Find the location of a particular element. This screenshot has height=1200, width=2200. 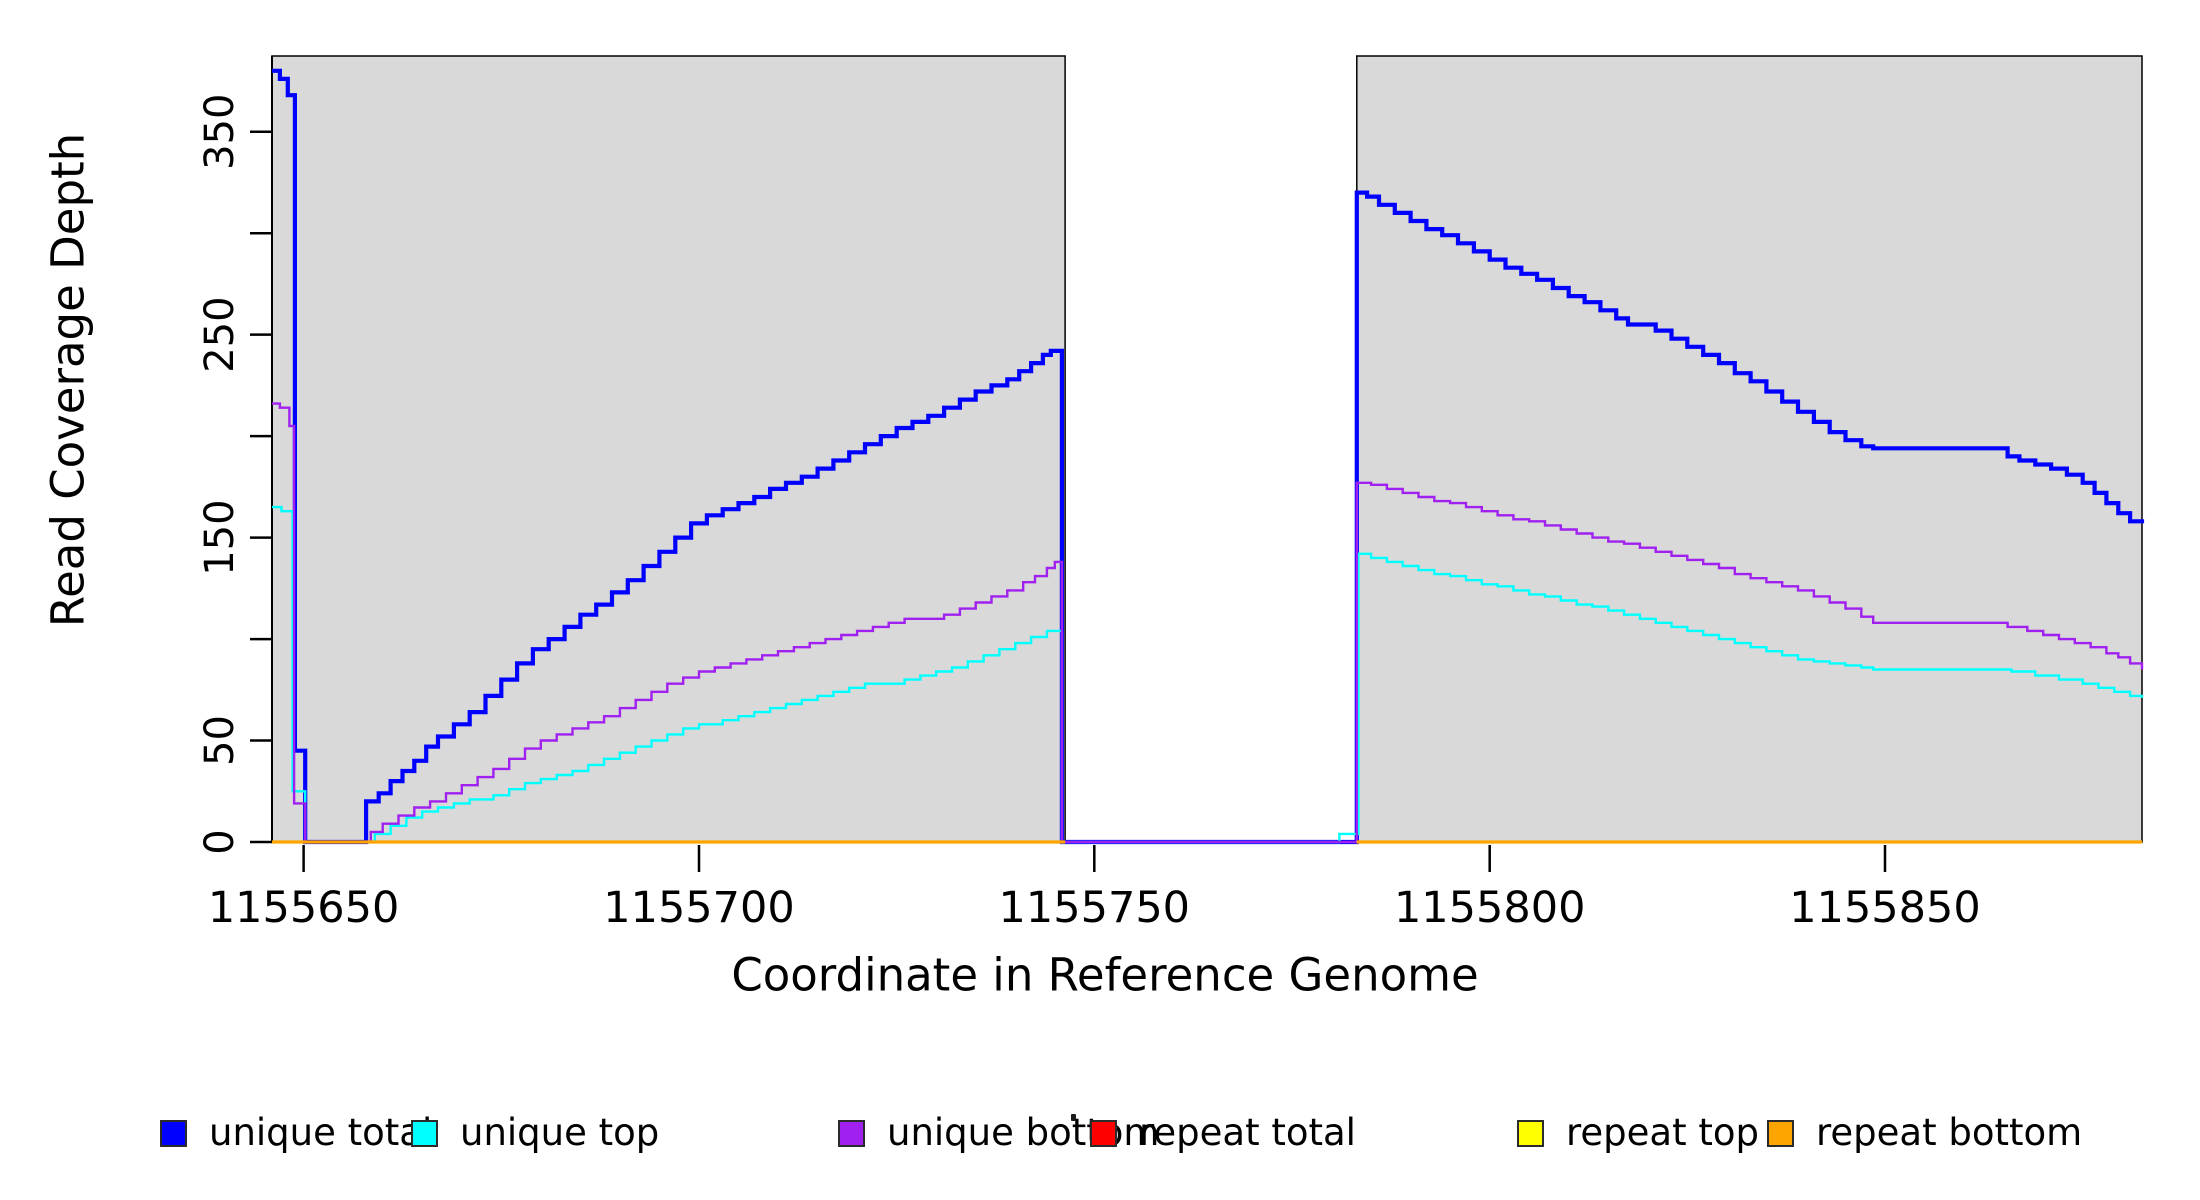

y-tick-label-0: 0 is located at coordinates (220, 841).